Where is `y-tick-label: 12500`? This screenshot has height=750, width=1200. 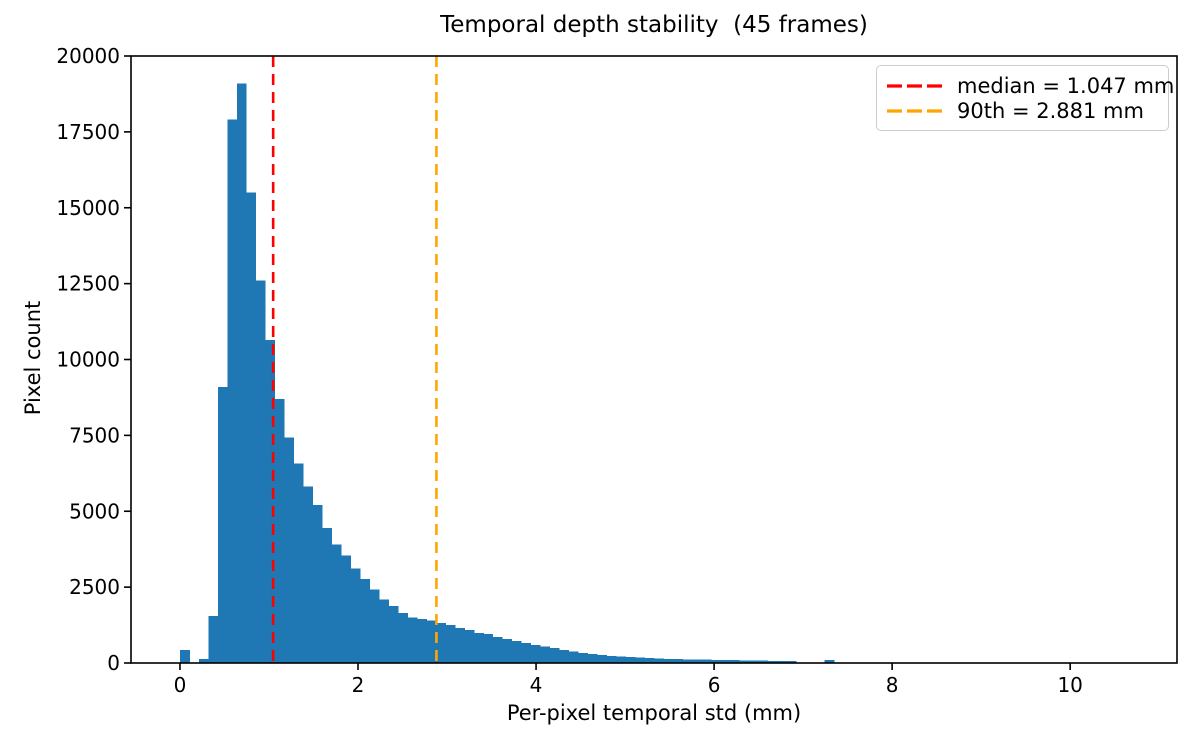 y-tick-label: 12500 is located at coordinates (88, 284).